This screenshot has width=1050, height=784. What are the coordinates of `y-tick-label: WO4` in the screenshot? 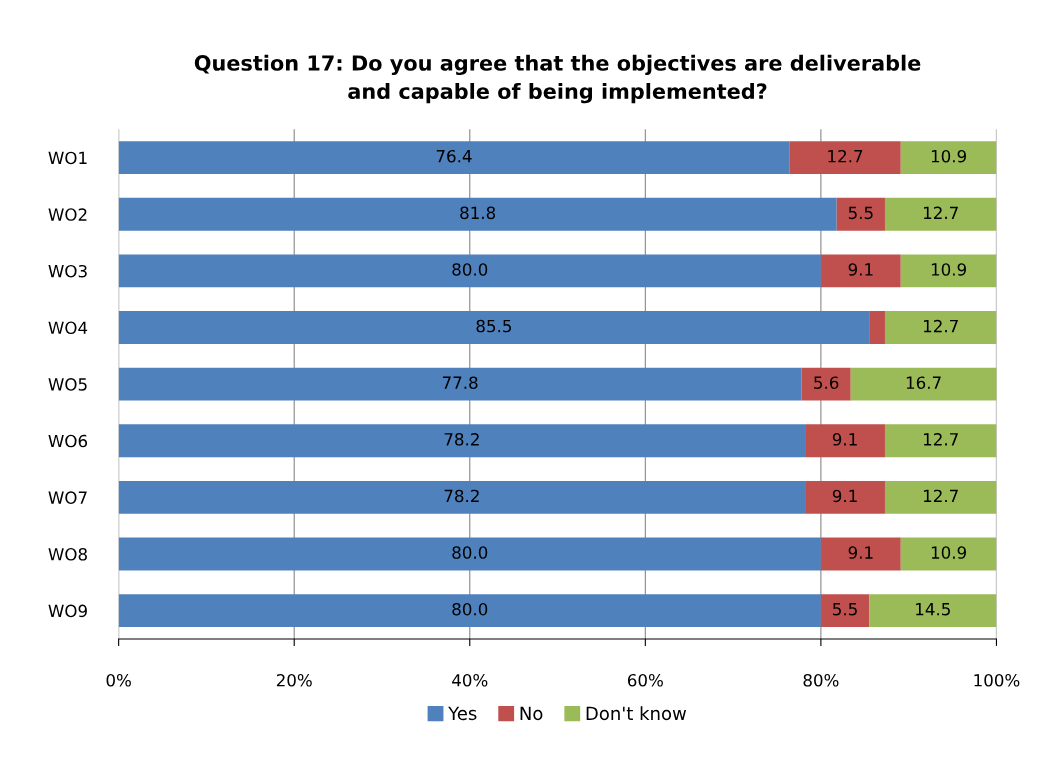 It's located at (68, 328).